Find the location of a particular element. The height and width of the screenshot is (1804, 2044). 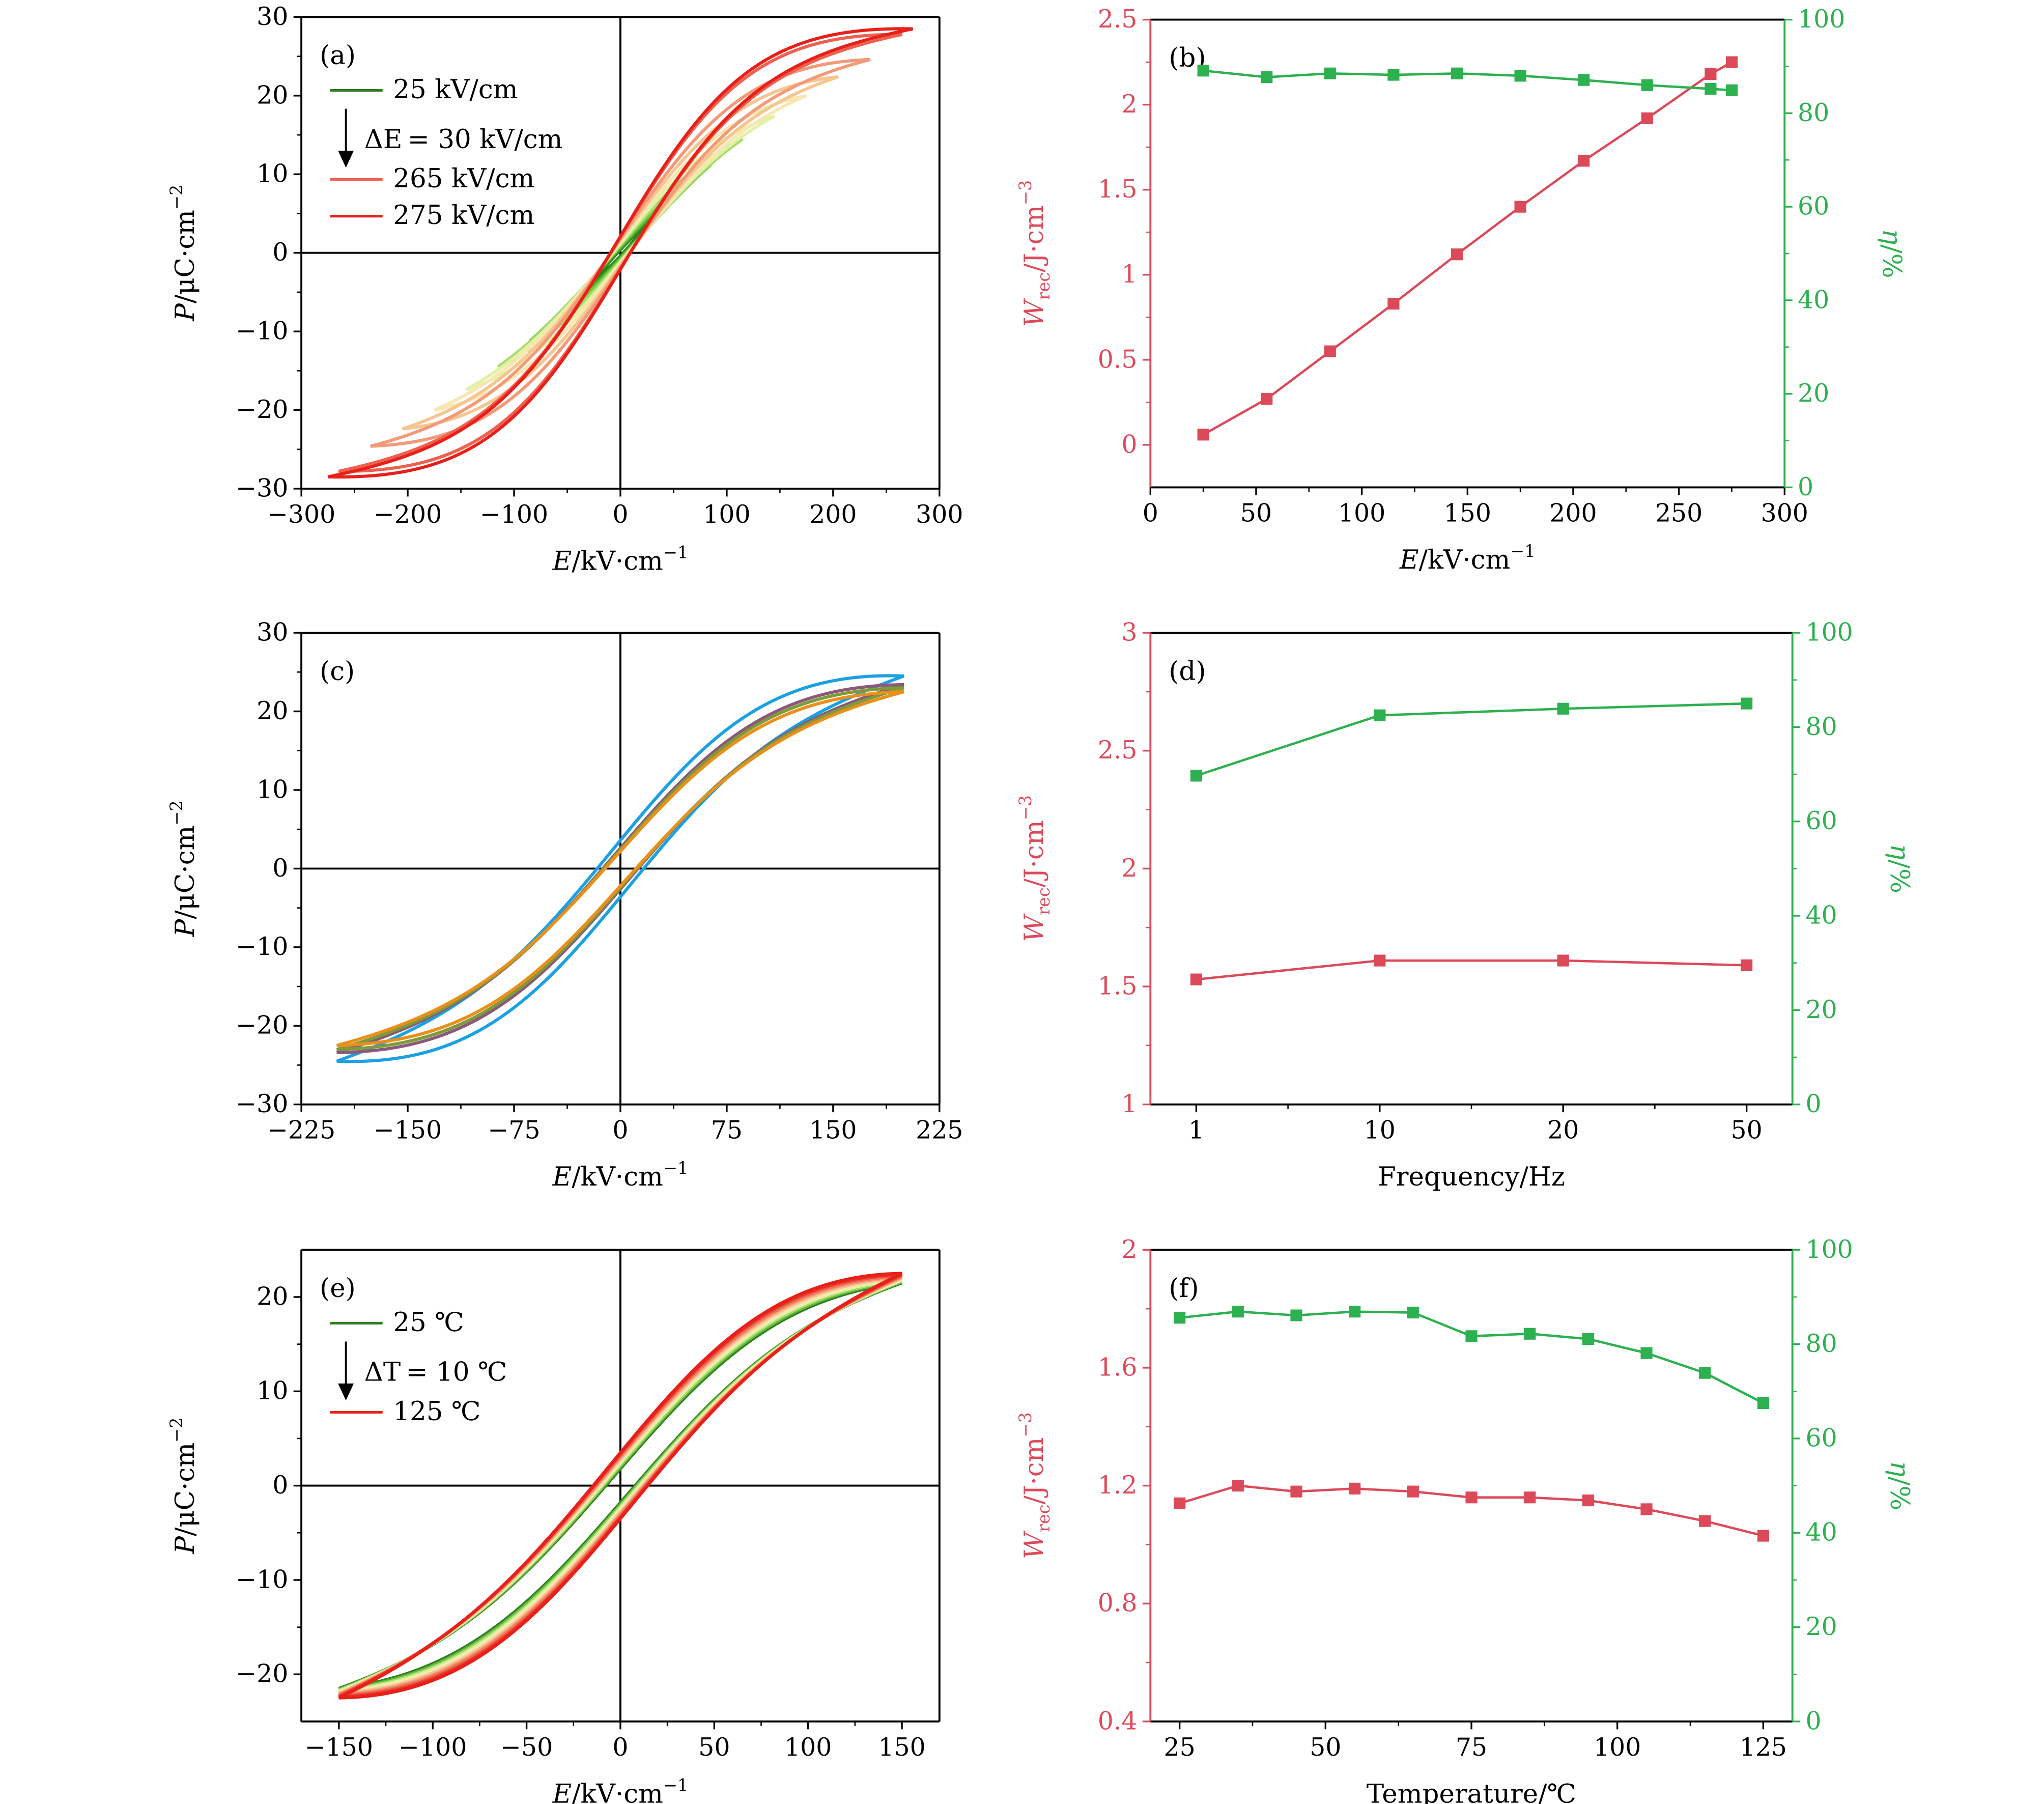

panel-label: (a) is located at coordinates (338, 55).